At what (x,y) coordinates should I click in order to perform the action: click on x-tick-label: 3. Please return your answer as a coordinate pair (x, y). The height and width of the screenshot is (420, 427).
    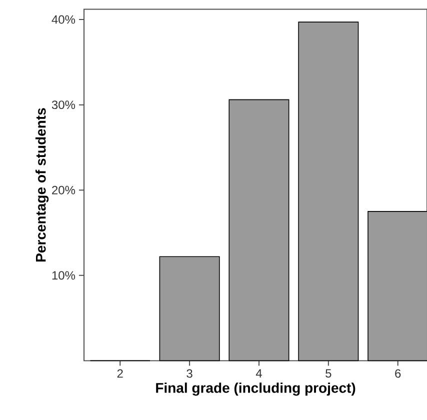
    Looking at the image, I should click on (189, 373).